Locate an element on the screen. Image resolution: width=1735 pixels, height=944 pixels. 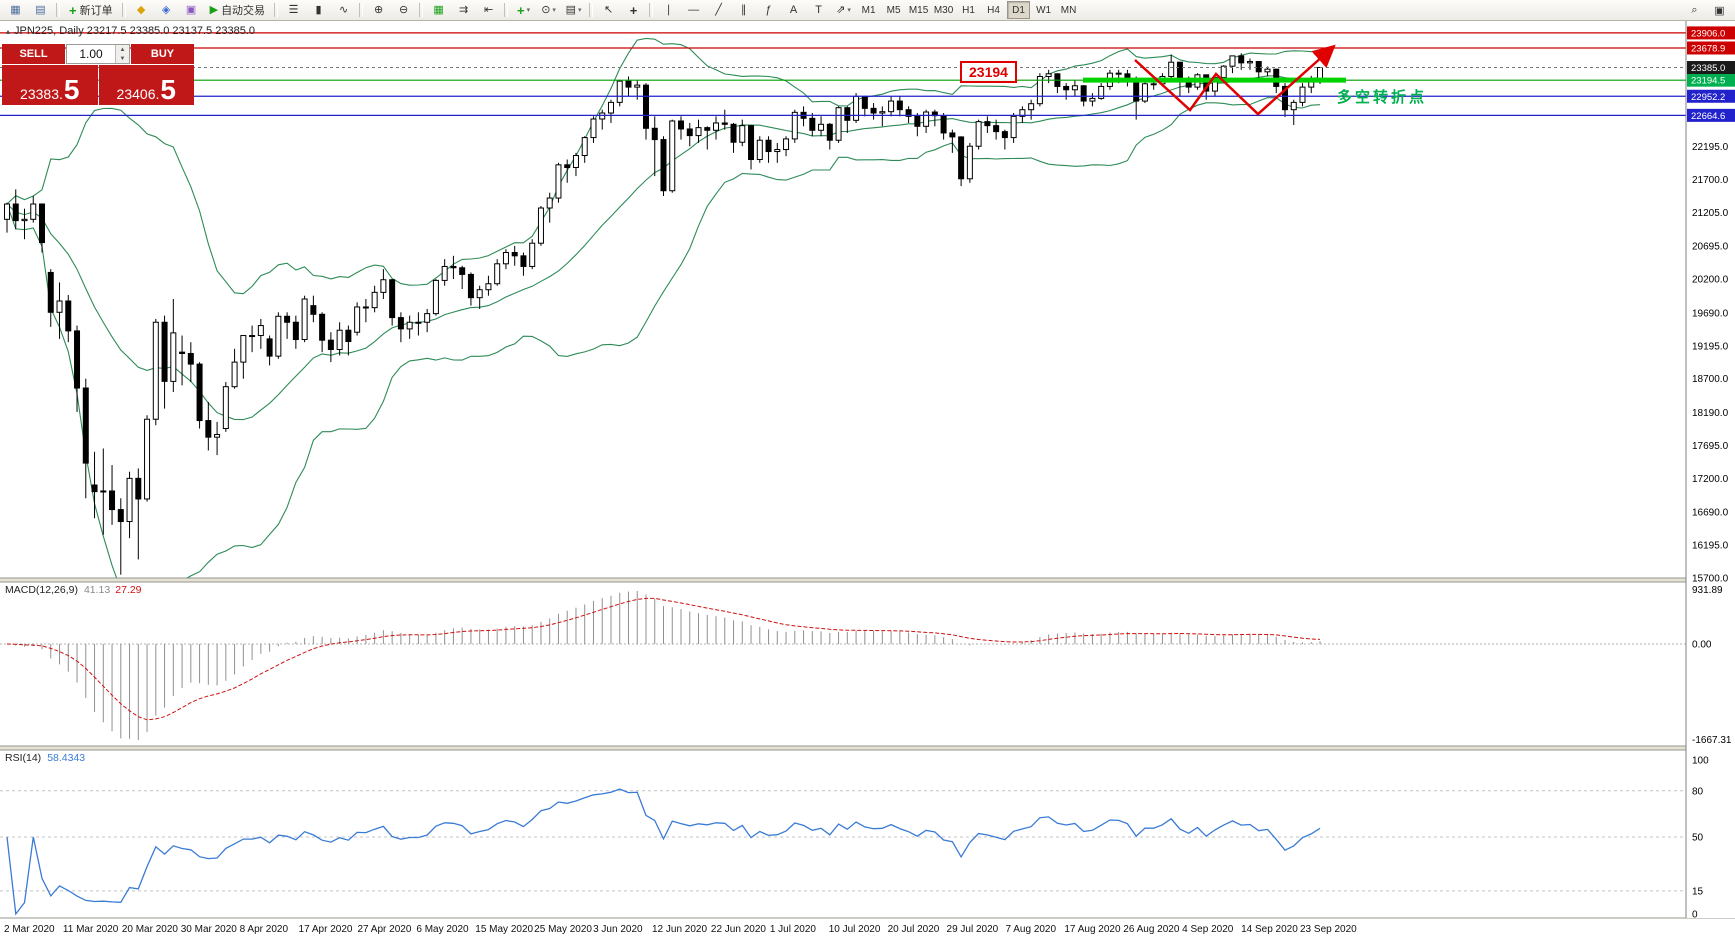
svg-text: 6 May 2020 is located at coordinates (442, 929).